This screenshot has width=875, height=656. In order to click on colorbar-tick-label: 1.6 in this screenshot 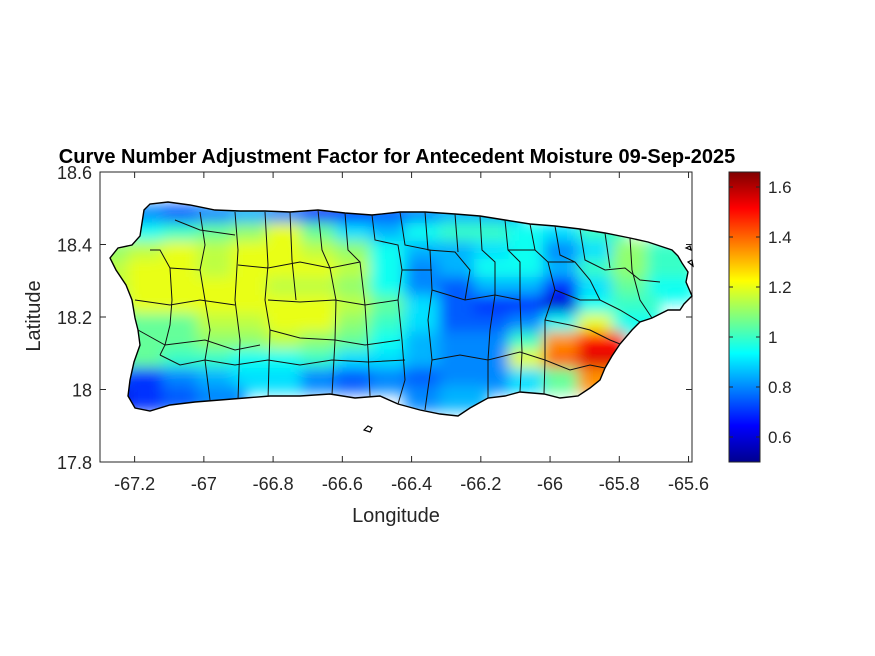, I will do `click(780, 187)`.